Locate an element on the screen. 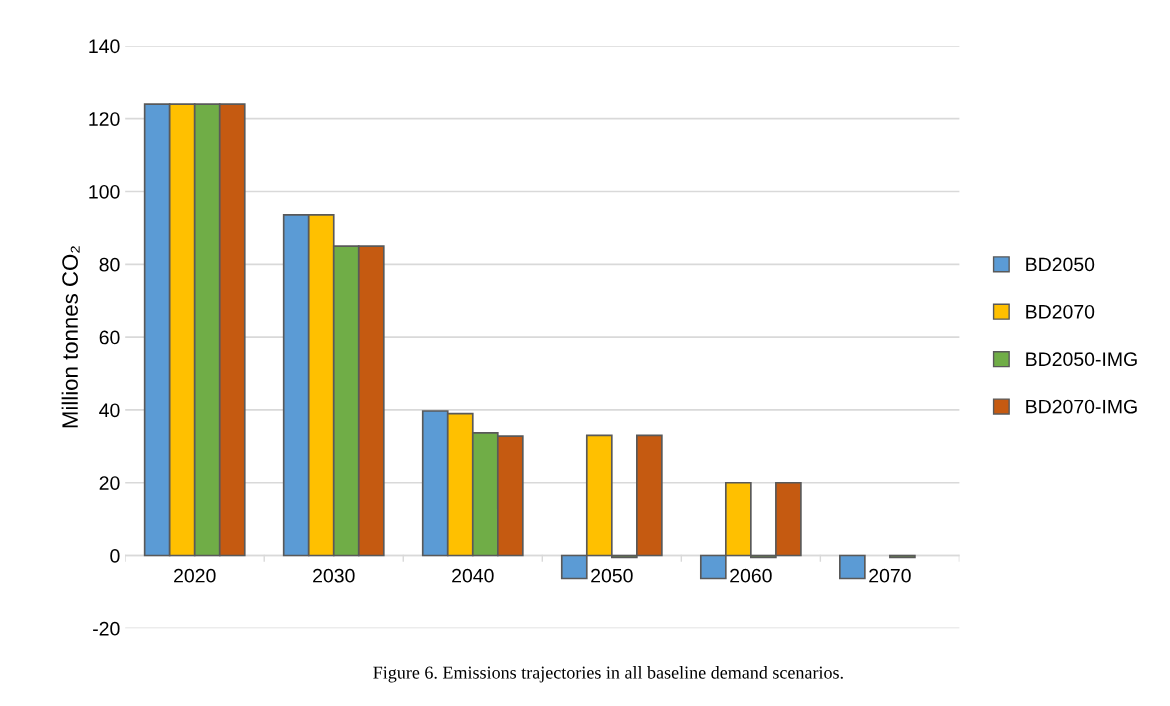  y-tick-label: 80 is located at coordinates (109, 264).